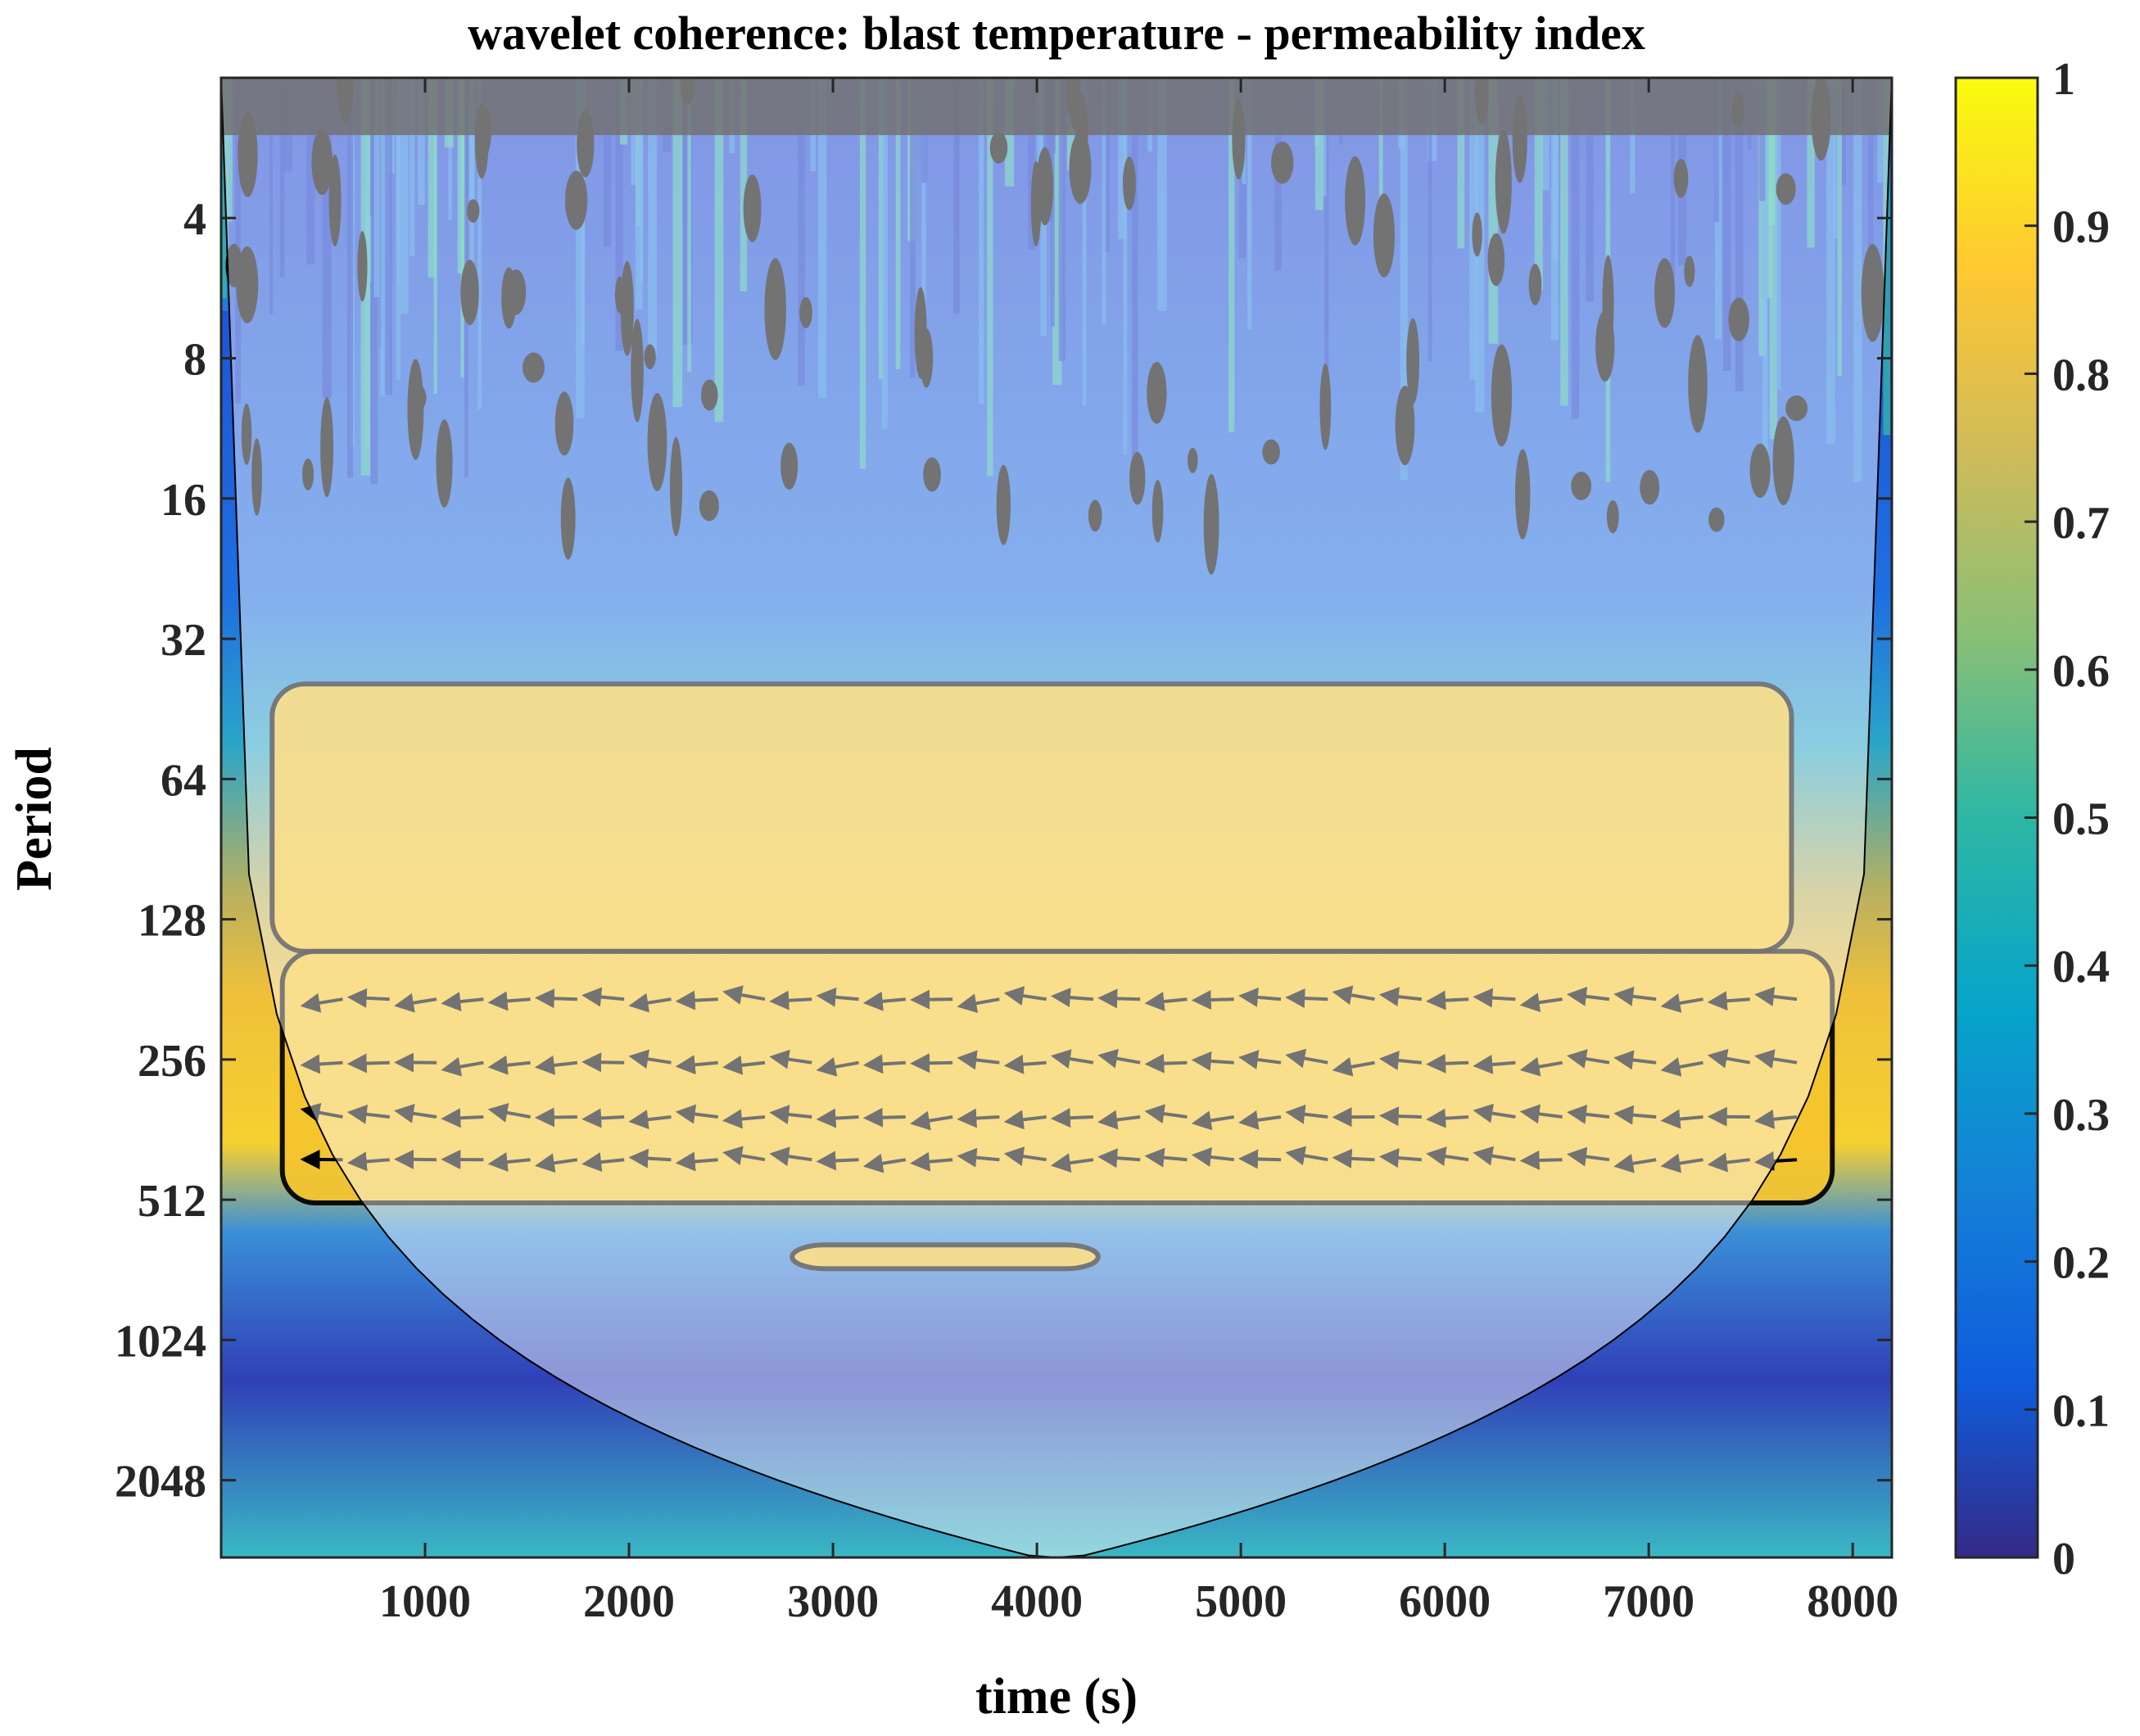 Image resolution: width=2140 pixels, height=1736 pixels. What do you see at coordinates (184, 640) in the screenshot?
I see `y-tick-label: 32` at bounding box center [184, 640].